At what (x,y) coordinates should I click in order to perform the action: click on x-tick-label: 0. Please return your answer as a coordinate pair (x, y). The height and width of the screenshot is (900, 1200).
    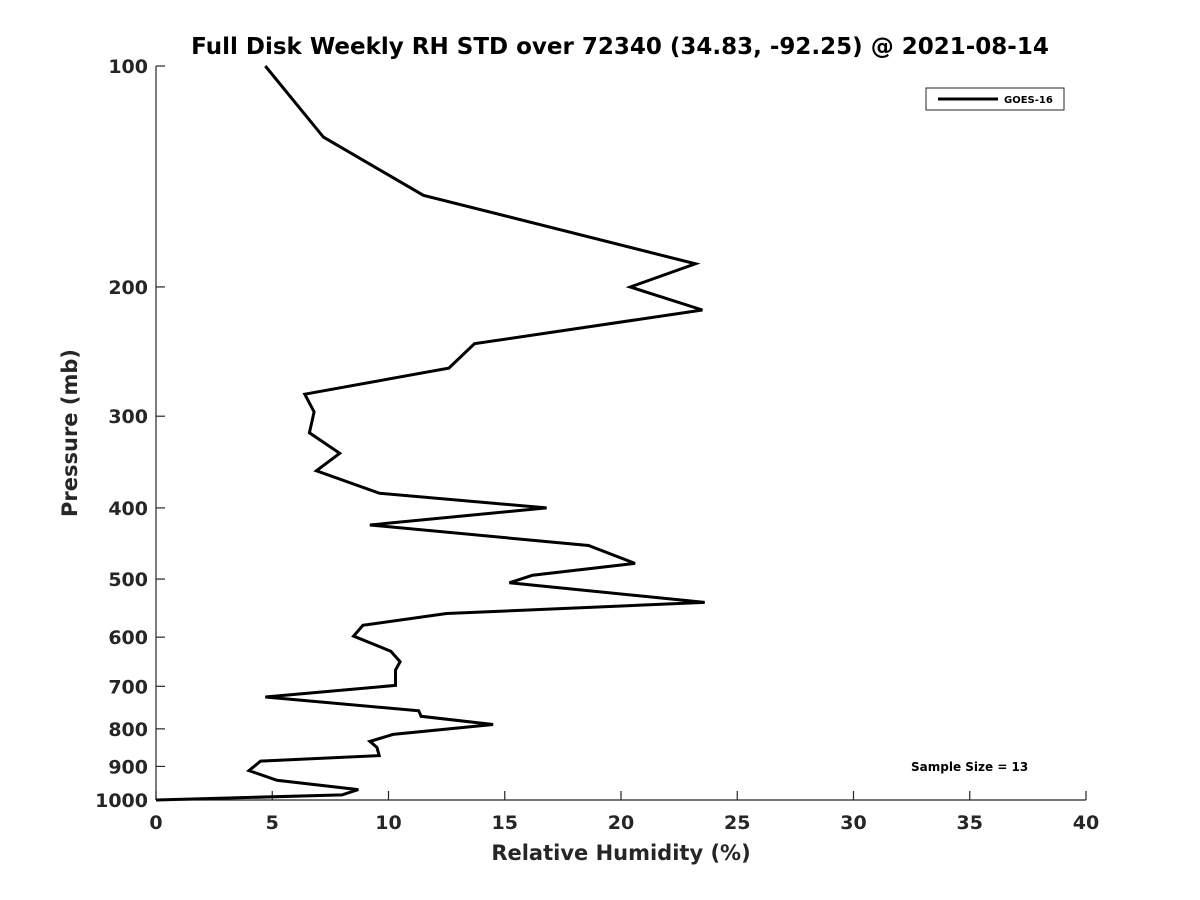
    Looking at the image, I should click on (155, 823).